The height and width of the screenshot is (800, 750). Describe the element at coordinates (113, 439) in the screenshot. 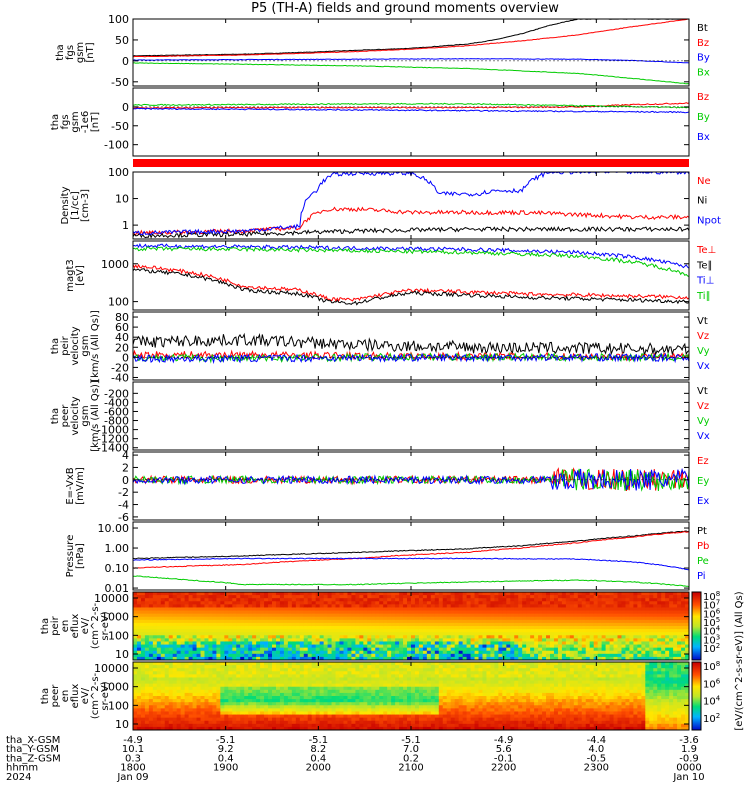

I see `peer_vel-ytick-label: -1200` at that location.